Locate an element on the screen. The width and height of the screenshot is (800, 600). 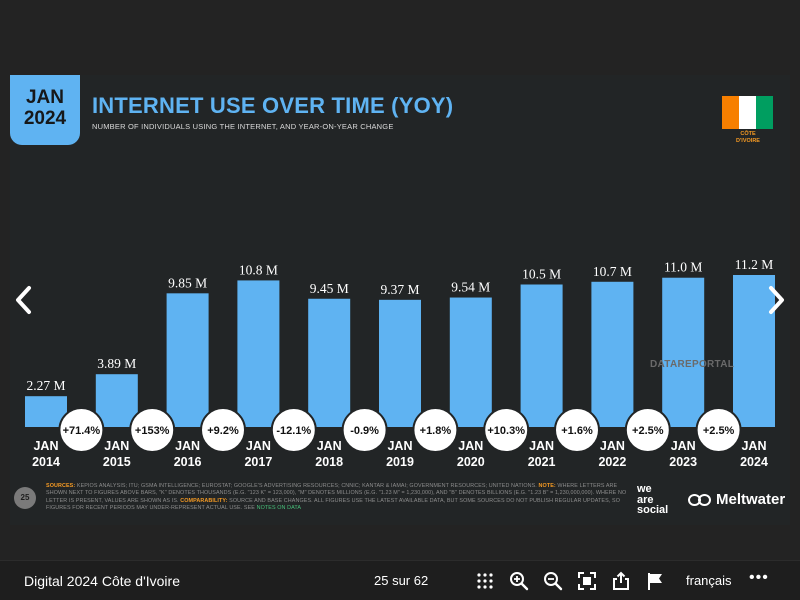
country-flag is located at coordinates (747, 112).